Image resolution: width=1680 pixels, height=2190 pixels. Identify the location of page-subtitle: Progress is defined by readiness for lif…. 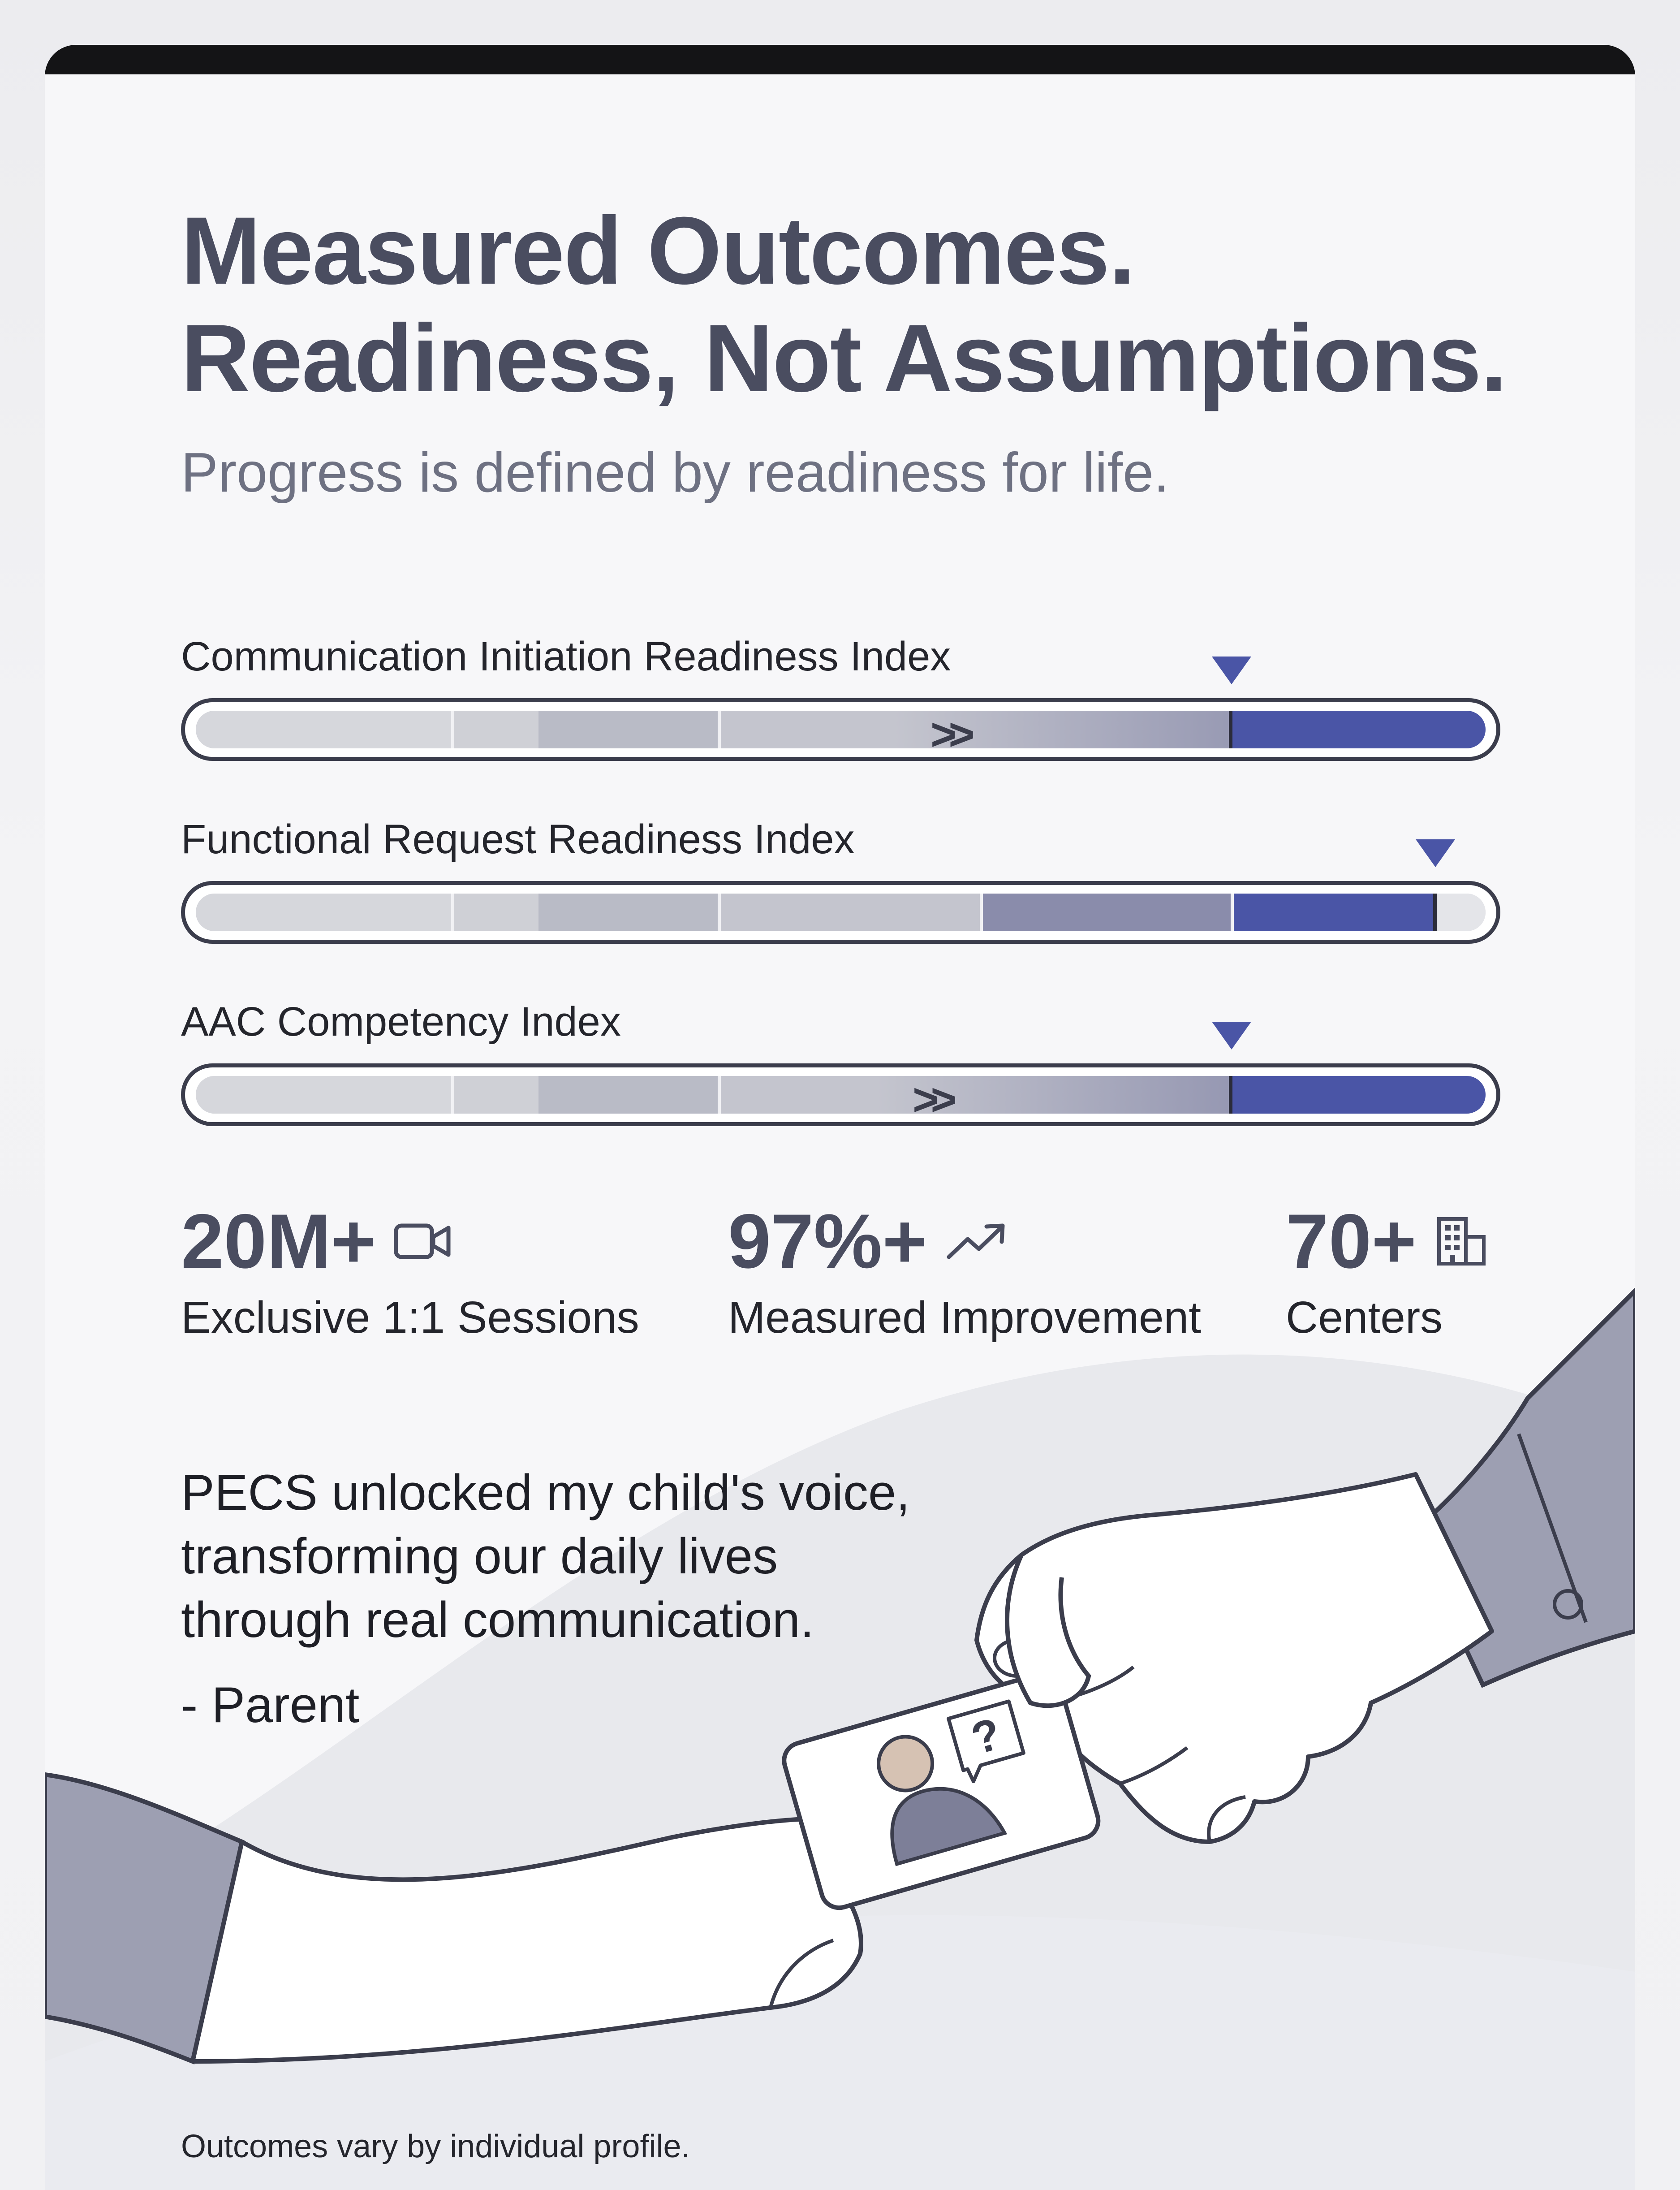
(675, 473).